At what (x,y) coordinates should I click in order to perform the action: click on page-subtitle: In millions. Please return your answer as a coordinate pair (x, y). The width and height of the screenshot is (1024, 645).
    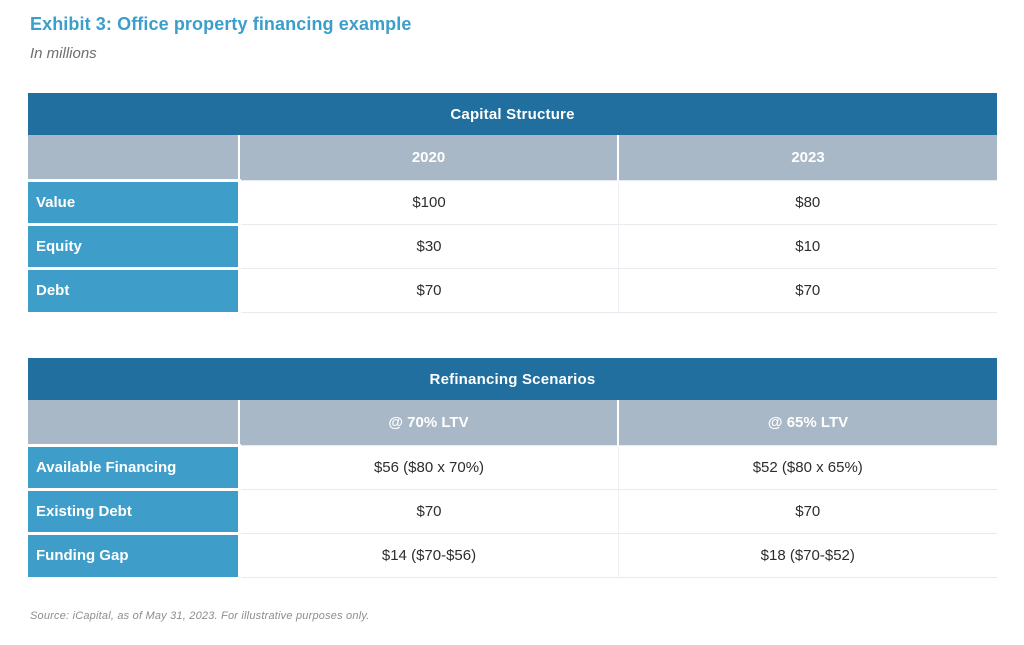
    Looking at the image, I should click on (63, 53).